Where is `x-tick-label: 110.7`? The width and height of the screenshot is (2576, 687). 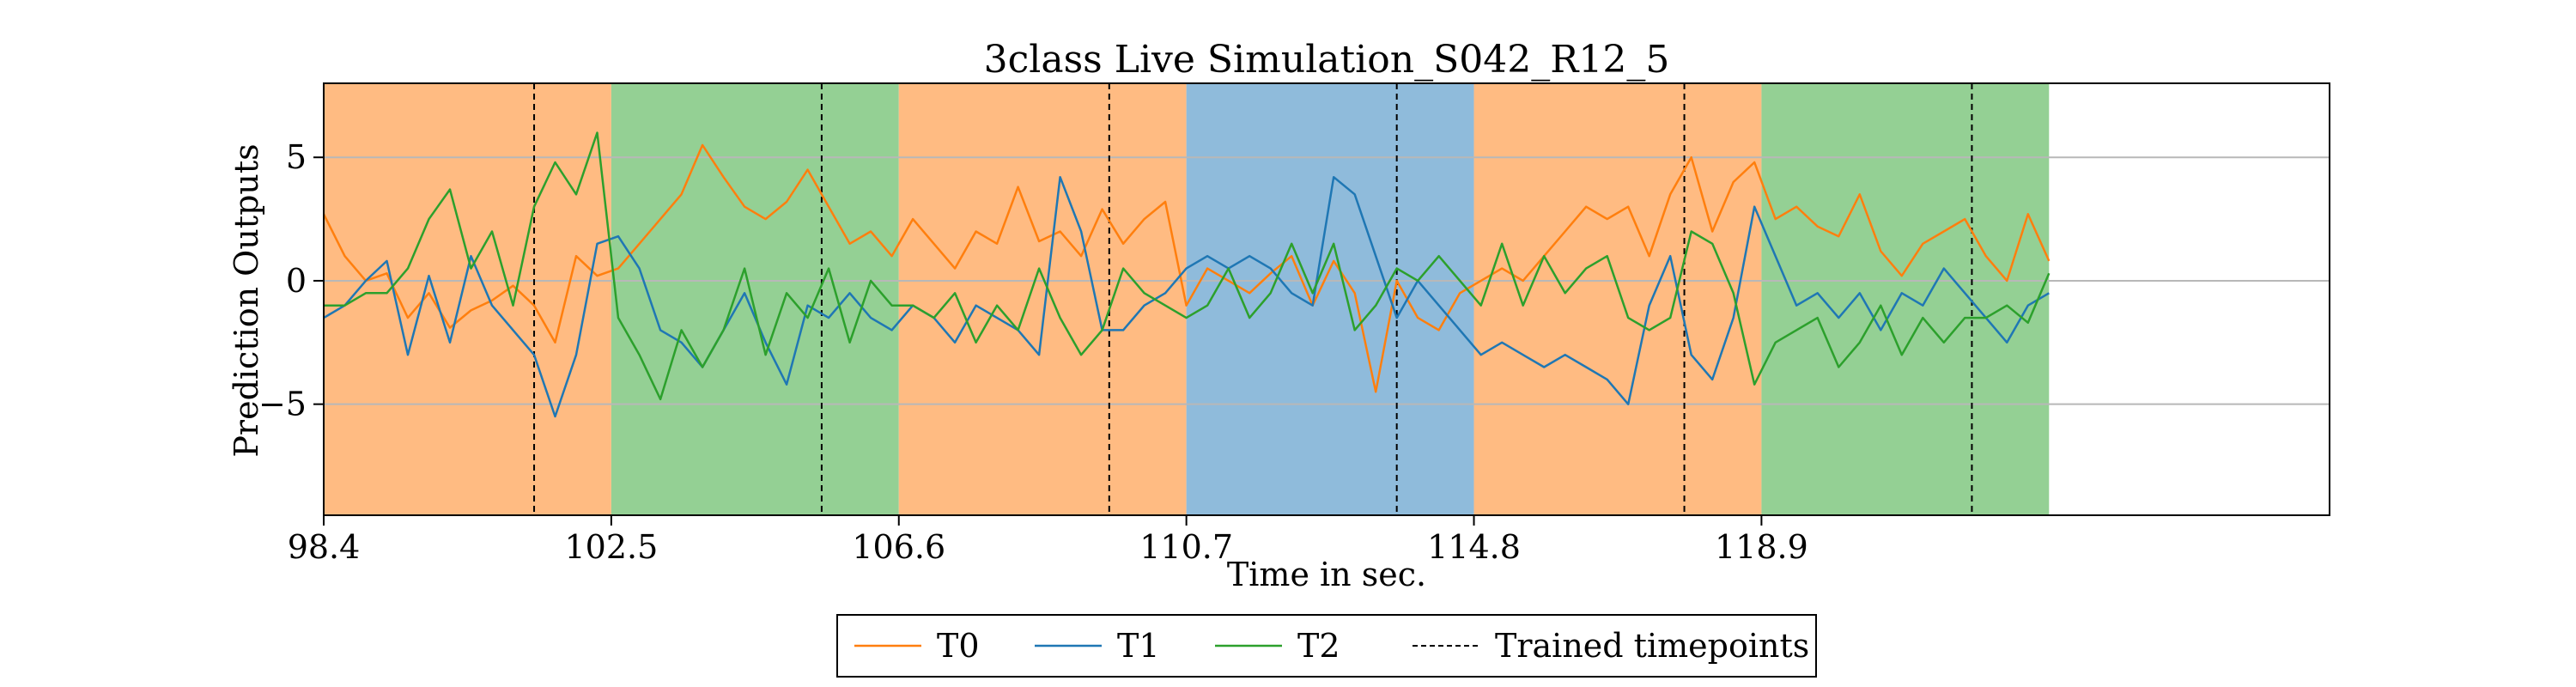
x-tick-label: 110.7 is located at coordinates (1186, 547).